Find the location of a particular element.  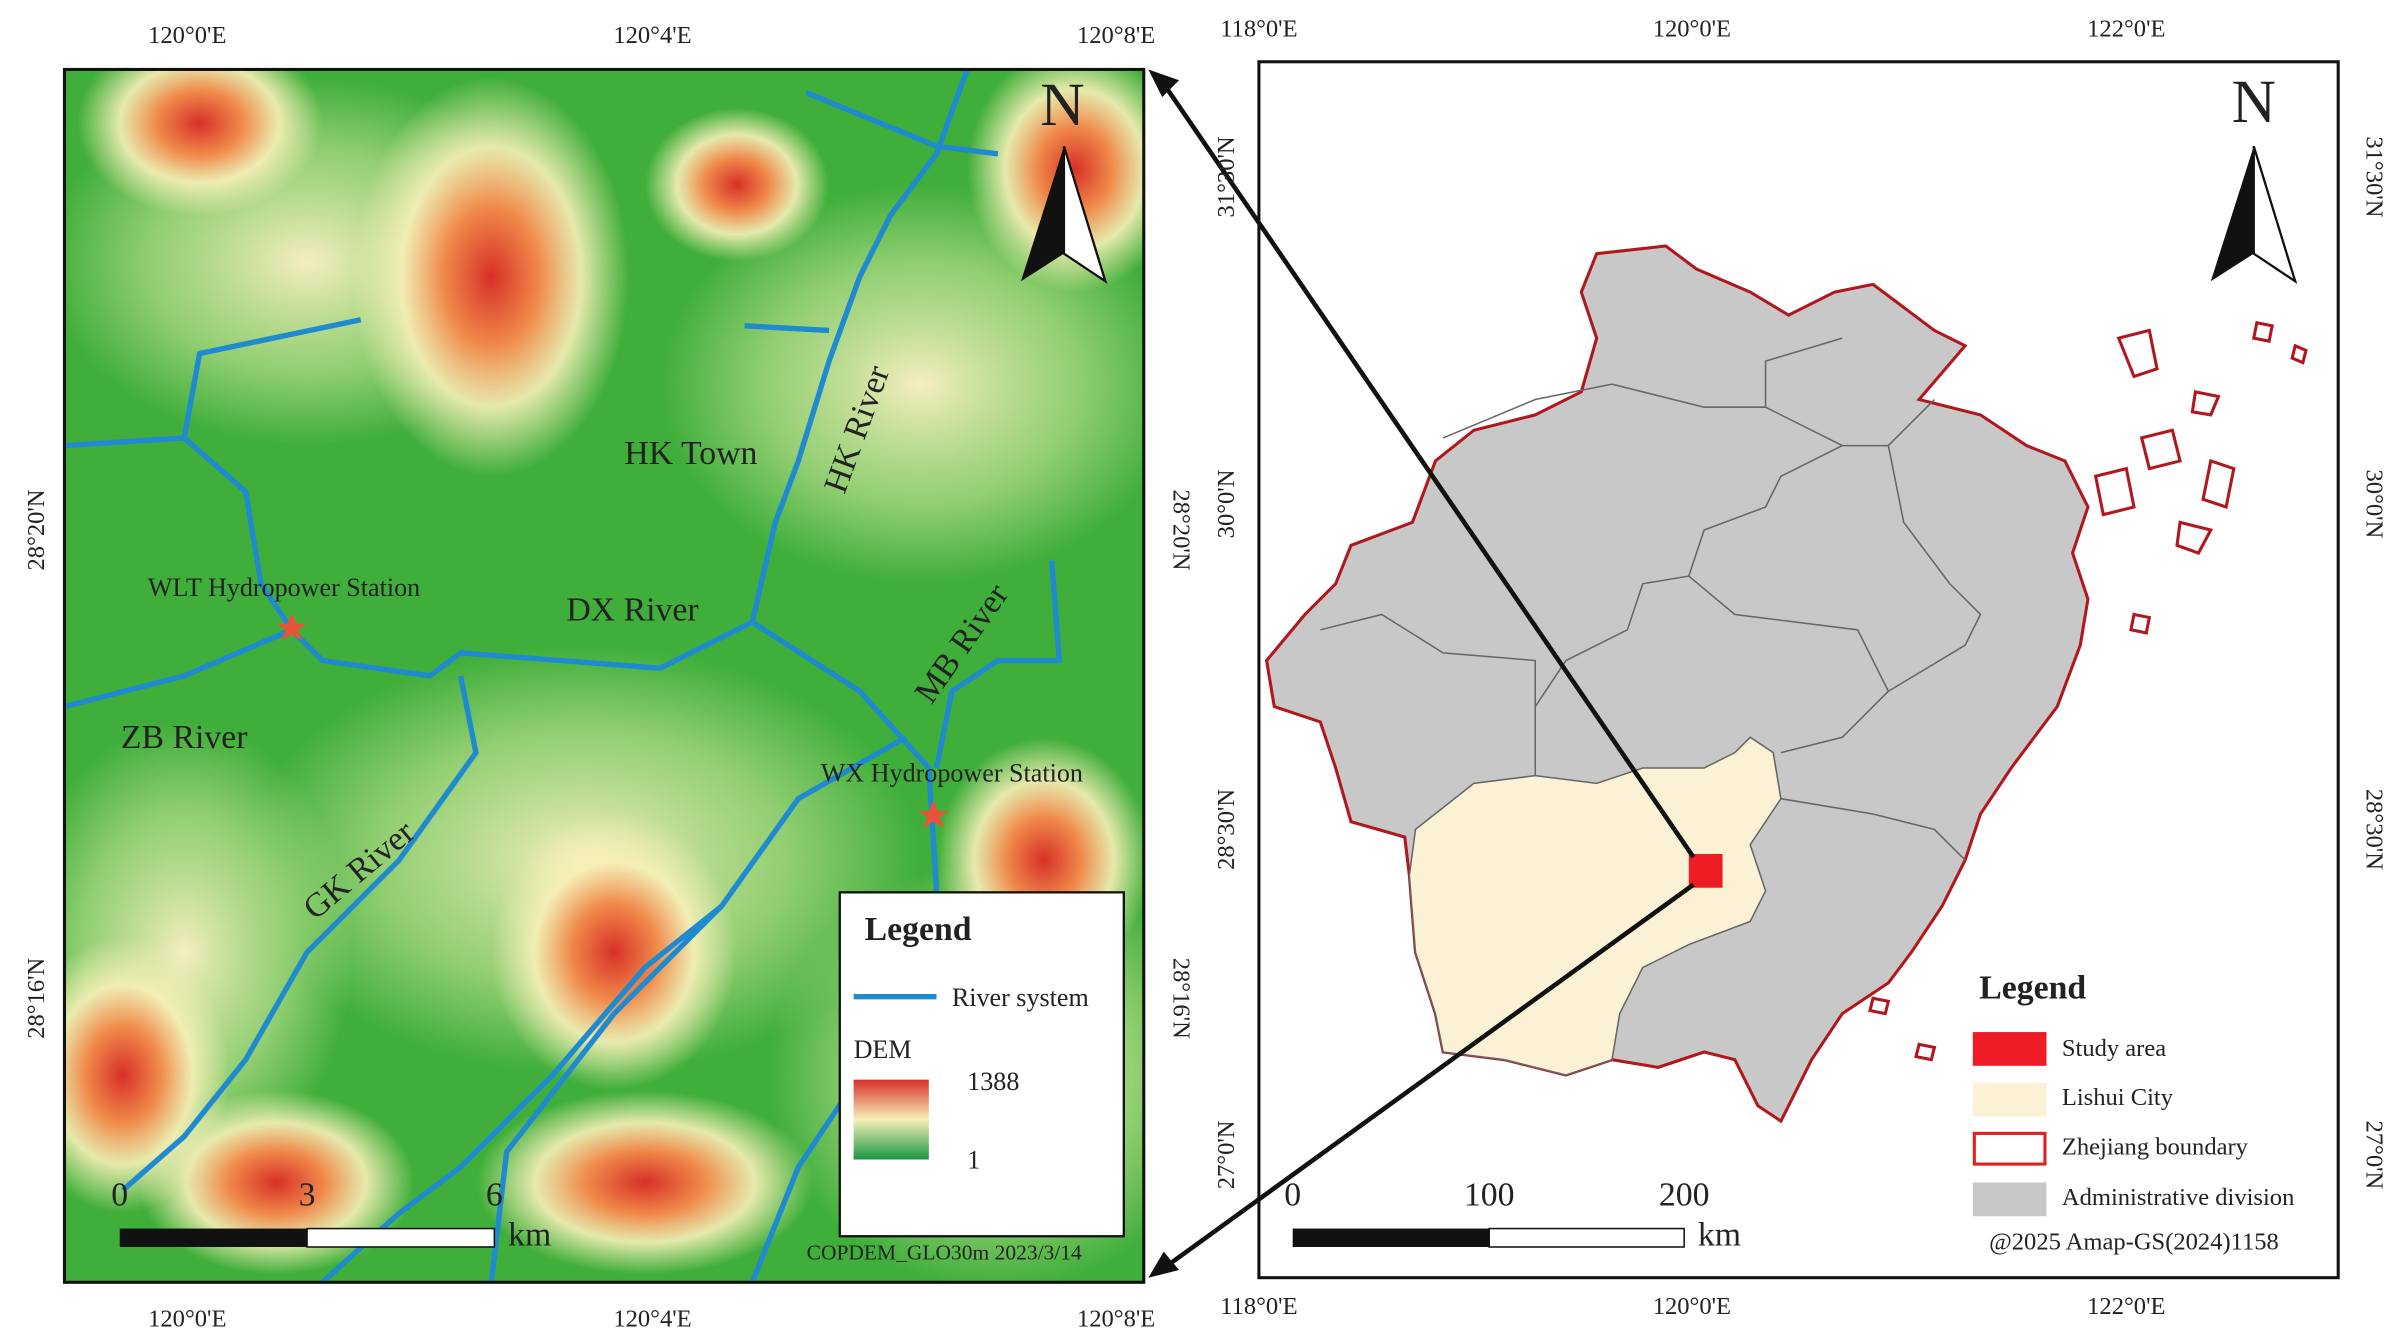

station-star is located at coordinates (292, 626).